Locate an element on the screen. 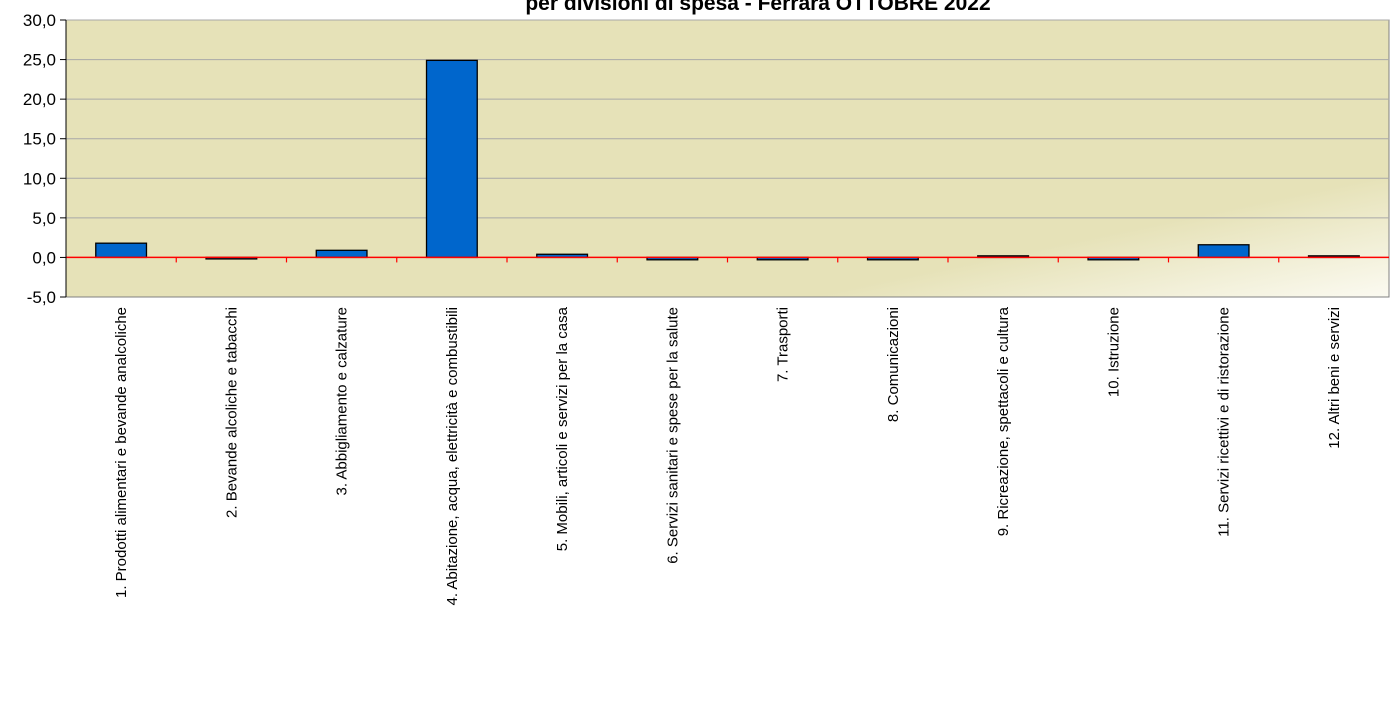 The width and height of the screenshot is (1391, 710). y-tick-label: 20,0 is located at coordinates (39, 99).